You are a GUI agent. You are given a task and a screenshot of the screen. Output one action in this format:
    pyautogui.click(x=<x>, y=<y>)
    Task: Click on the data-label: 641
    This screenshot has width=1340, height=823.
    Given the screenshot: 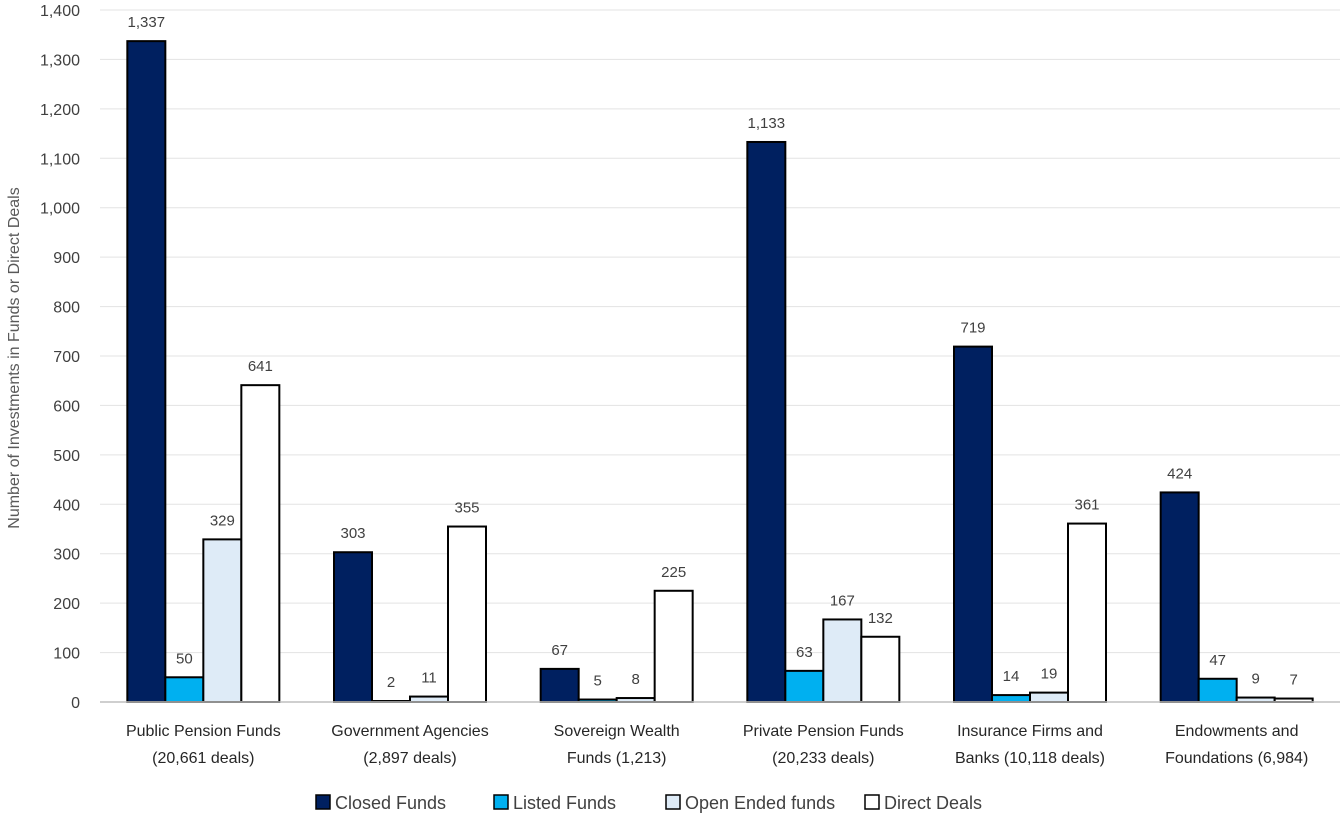 What is the action you would take?
    pyautogui.click(x=260, y=366)
    